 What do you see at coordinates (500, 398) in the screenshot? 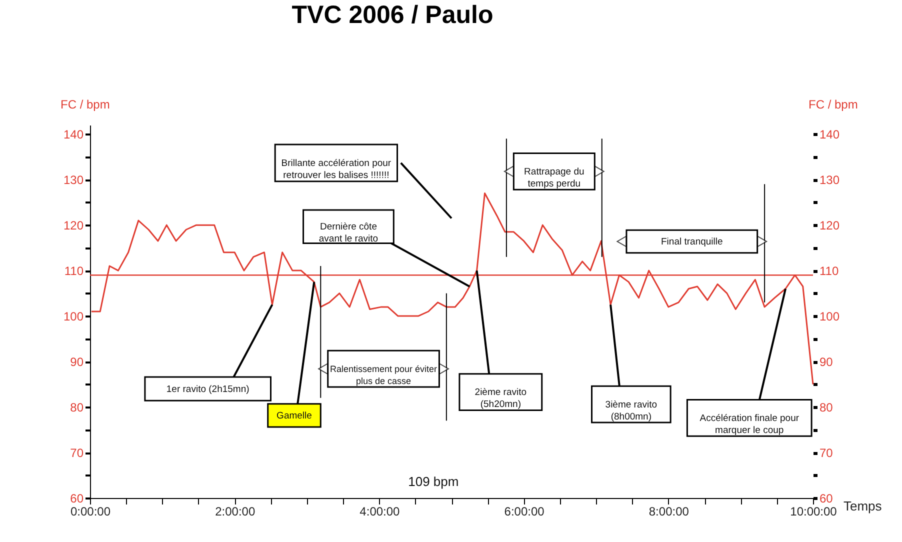
I see `annotation: 2ième ravito (5h20mn)` at bounding box center [500, 398].